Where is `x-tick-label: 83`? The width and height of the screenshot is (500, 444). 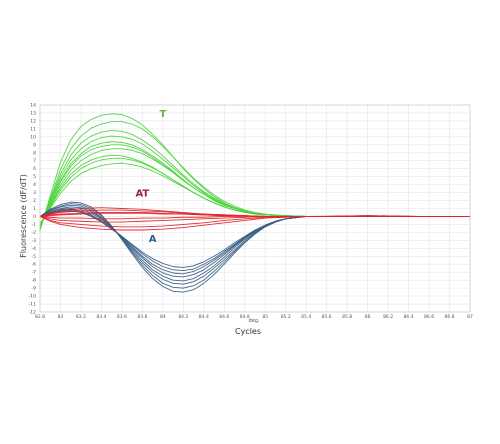 x-tick-label: 83 is located at coordinates (61, 317).